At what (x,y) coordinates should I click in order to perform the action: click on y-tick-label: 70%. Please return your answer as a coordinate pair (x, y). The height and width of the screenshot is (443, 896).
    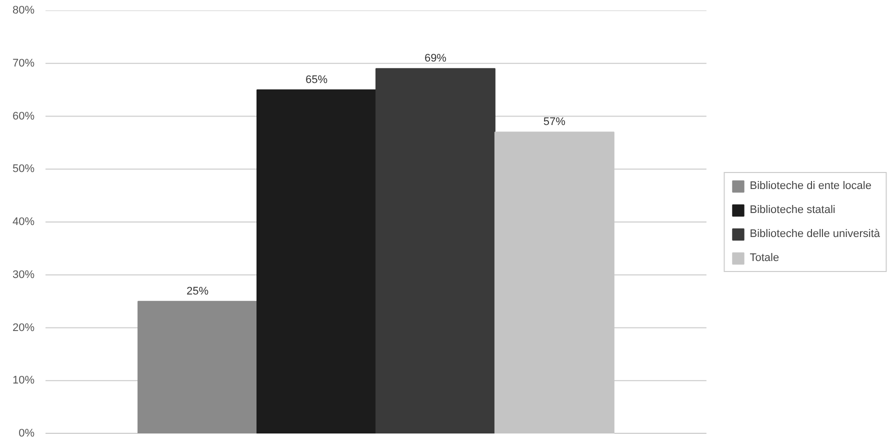
    Looking at the image, I should click on (23, 63).